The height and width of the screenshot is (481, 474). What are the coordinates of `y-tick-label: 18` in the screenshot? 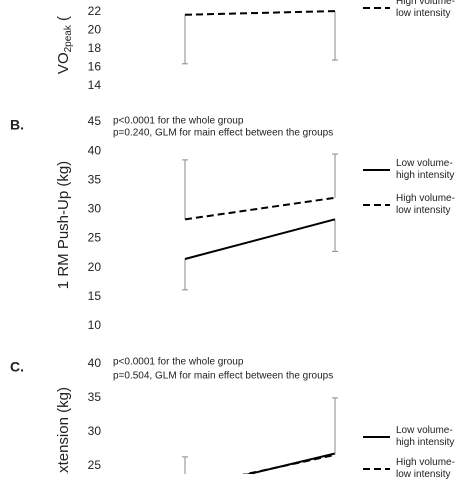 It's located at (95, 48).